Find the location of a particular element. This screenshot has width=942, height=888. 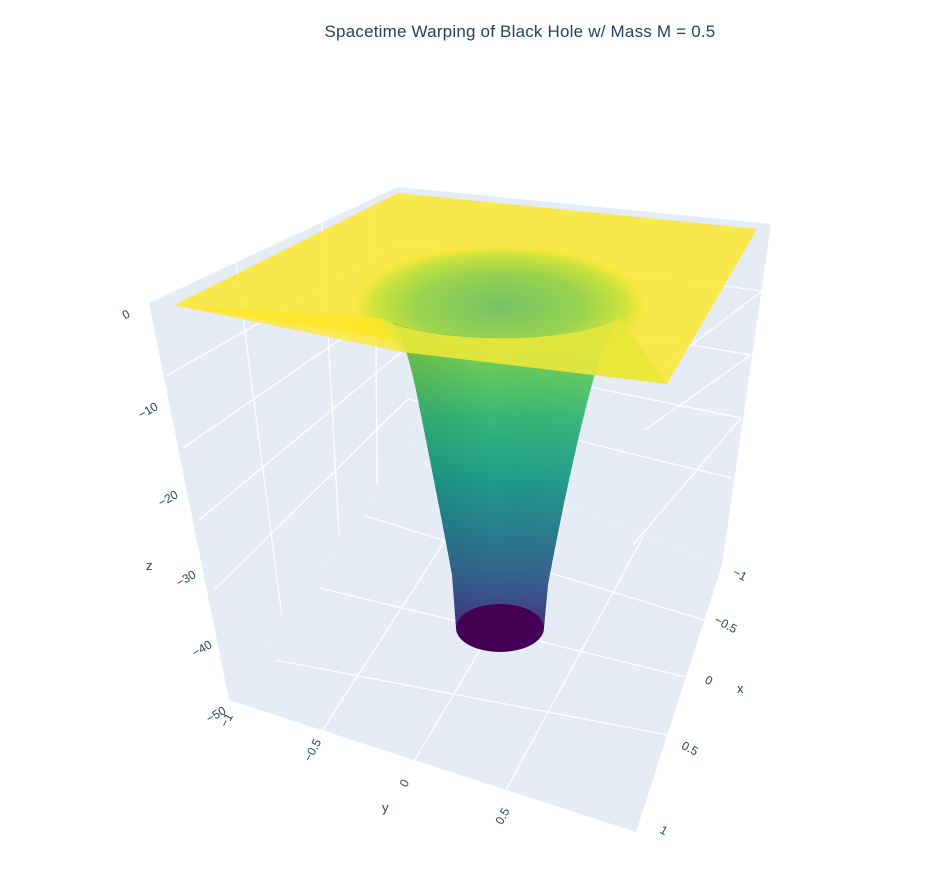

z-axis-title: z is located at coordinates (149, 565).